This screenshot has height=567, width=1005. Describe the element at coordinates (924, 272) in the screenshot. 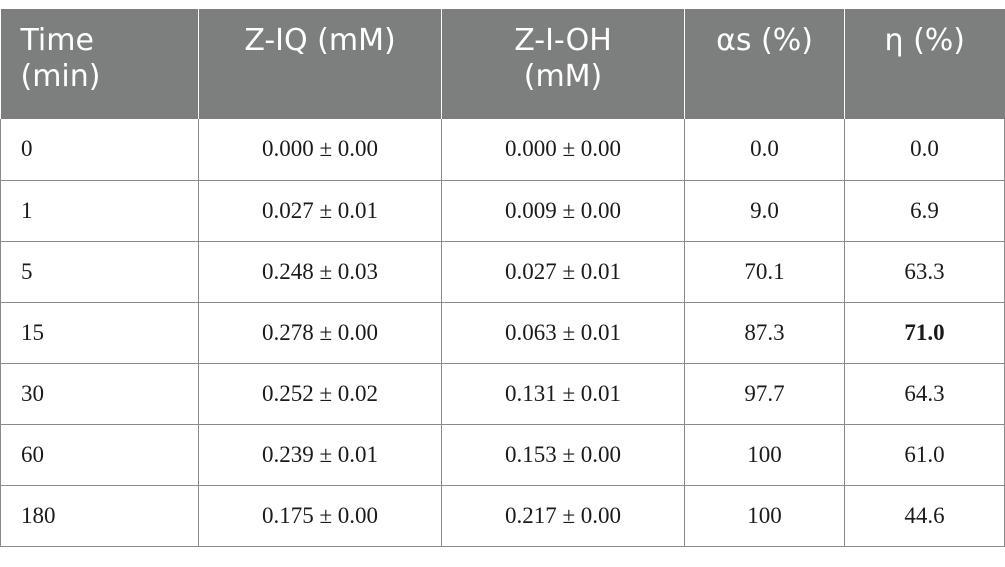

I see `eta-cell: 63.3` at that location.